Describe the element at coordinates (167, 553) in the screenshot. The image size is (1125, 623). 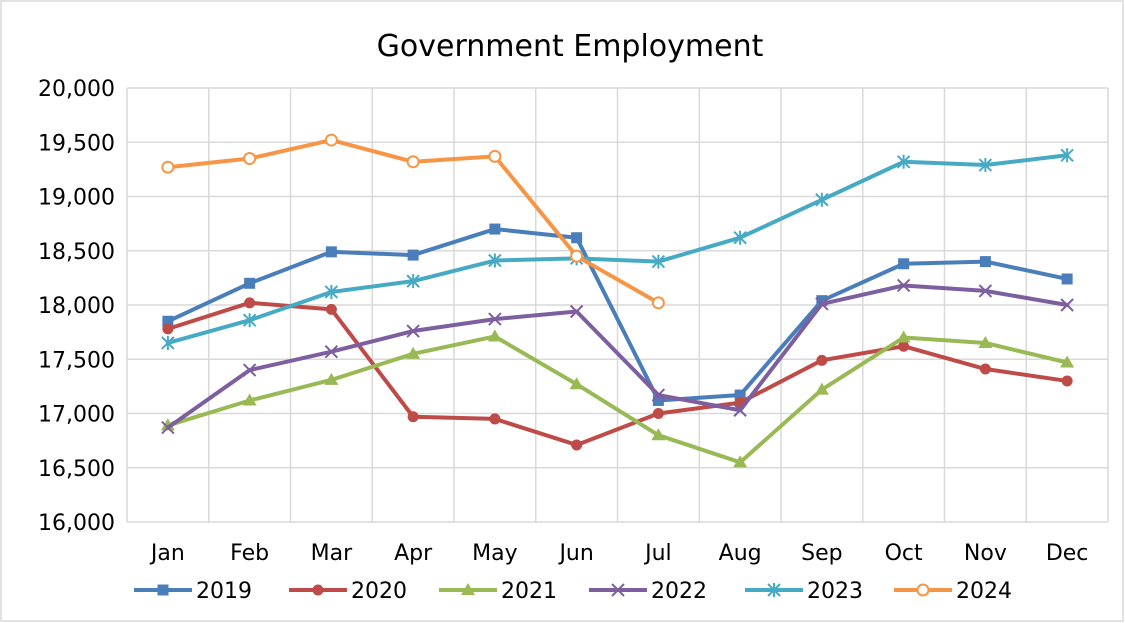
I see `x-tick-label: Jan` at that location.